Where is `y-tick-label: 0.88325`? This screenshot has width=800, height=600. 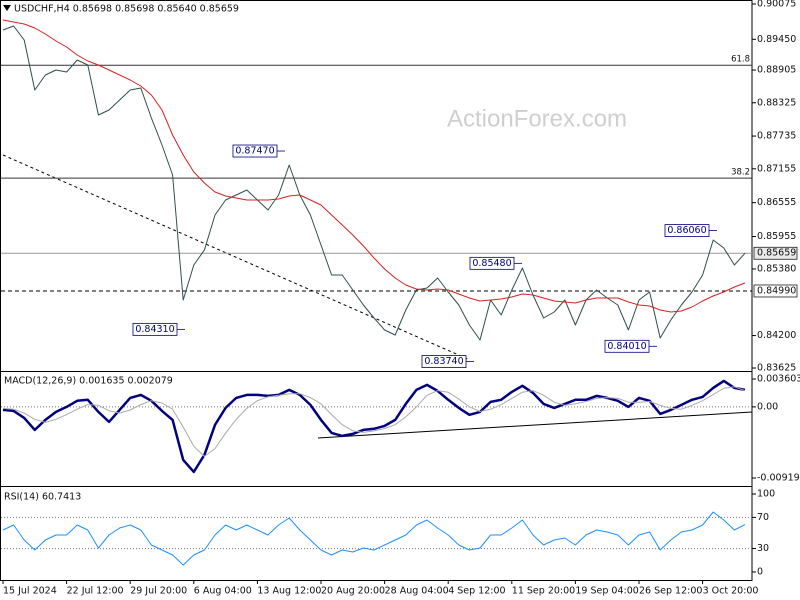
y-tick-label: 0.88325 is located at coordinates (776, 102).